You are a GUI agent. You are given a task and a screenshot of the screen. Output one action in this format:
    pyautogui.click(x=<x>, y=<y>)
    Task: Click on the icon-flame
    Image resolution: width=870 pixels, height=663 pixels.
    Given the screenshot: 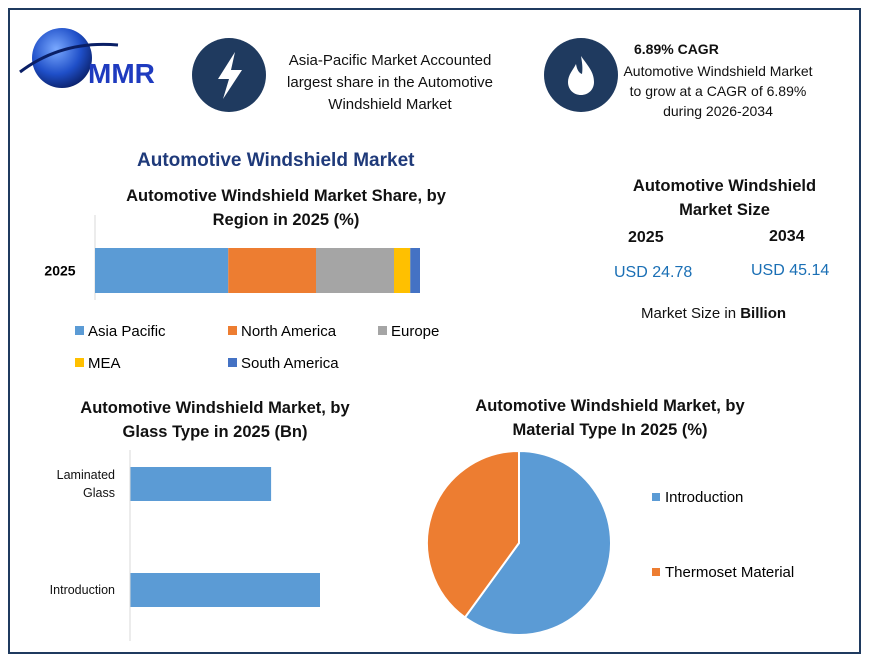 What is the action you would take?
    pyautogui.click(x=581, y=75)
    